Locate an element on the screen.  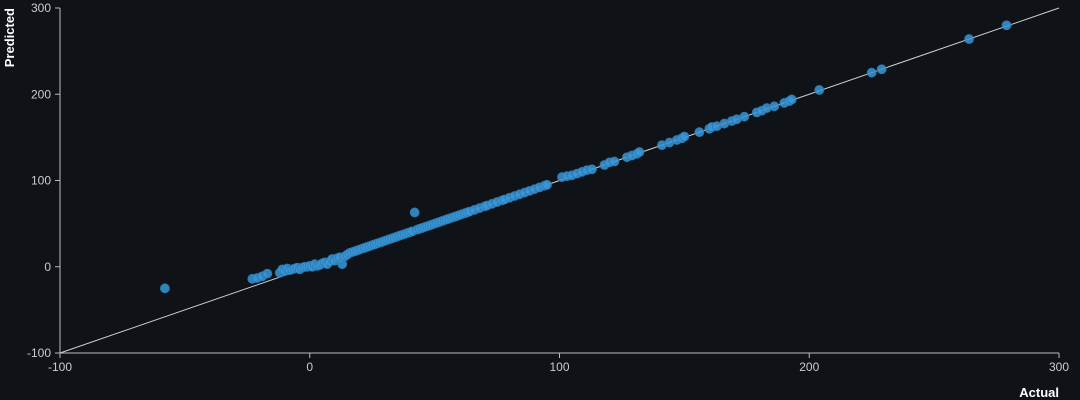
y-ticks: -100 0 100 200 300 is located at coordinates (43, 180).